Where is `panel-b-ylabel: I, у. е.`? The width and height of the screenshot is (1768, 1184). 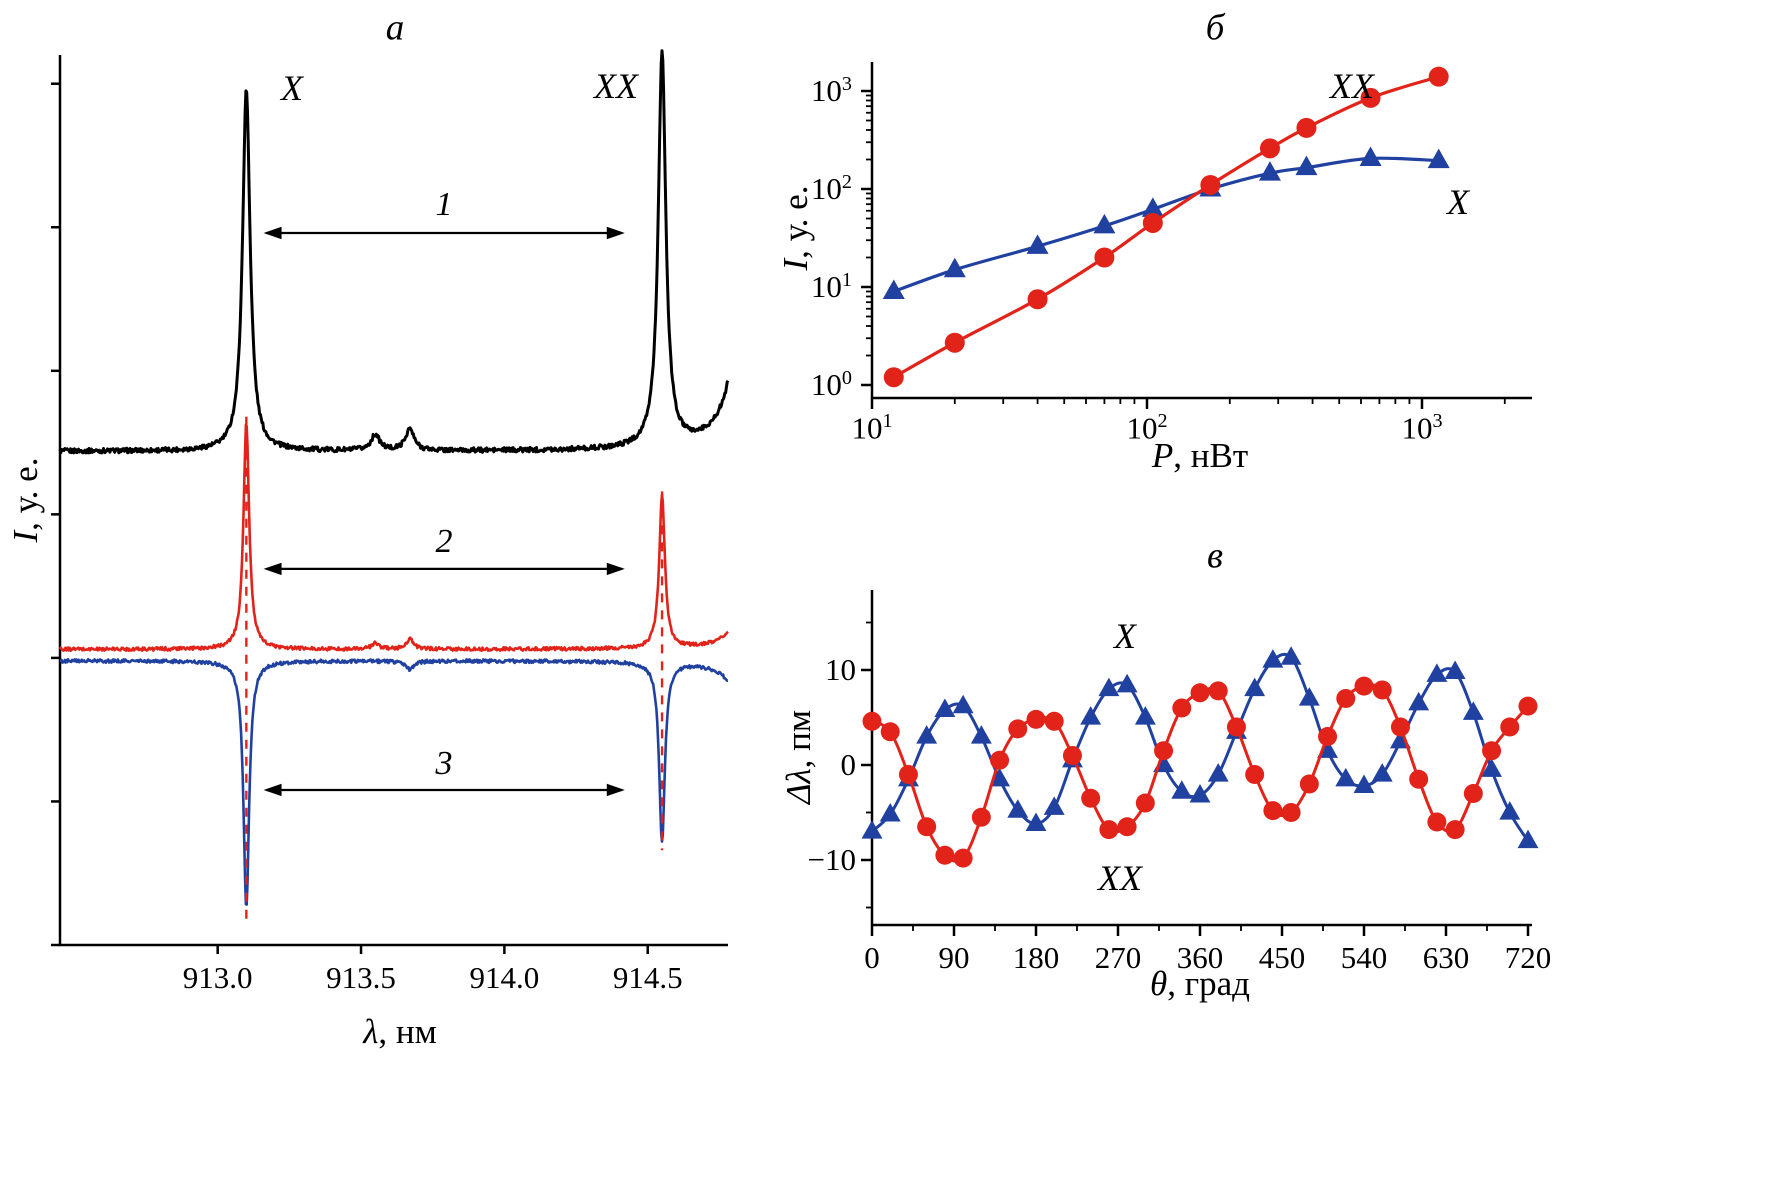 panel-b-ylabel: I, у. е. is located at coordinates (796, 228).